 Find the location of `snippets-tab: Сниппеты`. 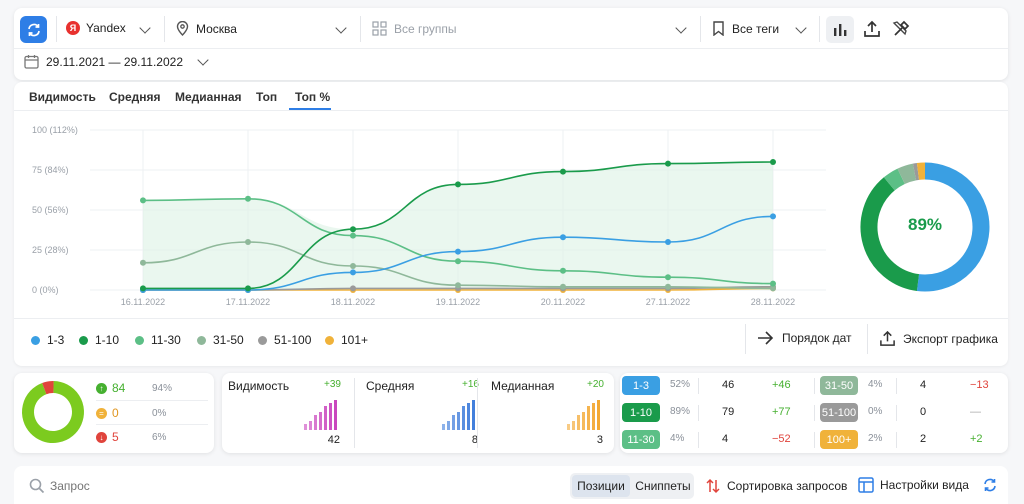

snippets-tab: Сниппеты is located at coordinates (663, 486).